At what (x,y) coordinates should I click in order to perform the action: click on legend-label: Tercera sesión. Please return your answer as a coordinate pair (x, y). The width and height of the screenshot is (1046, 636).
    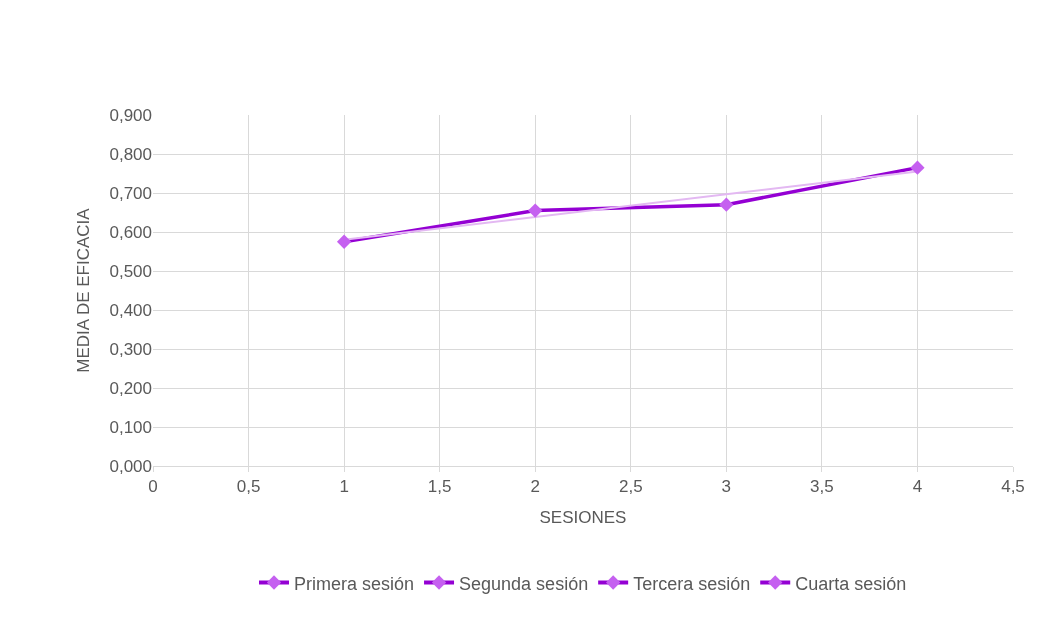
    Looking at the image, I should click on (692, 583).